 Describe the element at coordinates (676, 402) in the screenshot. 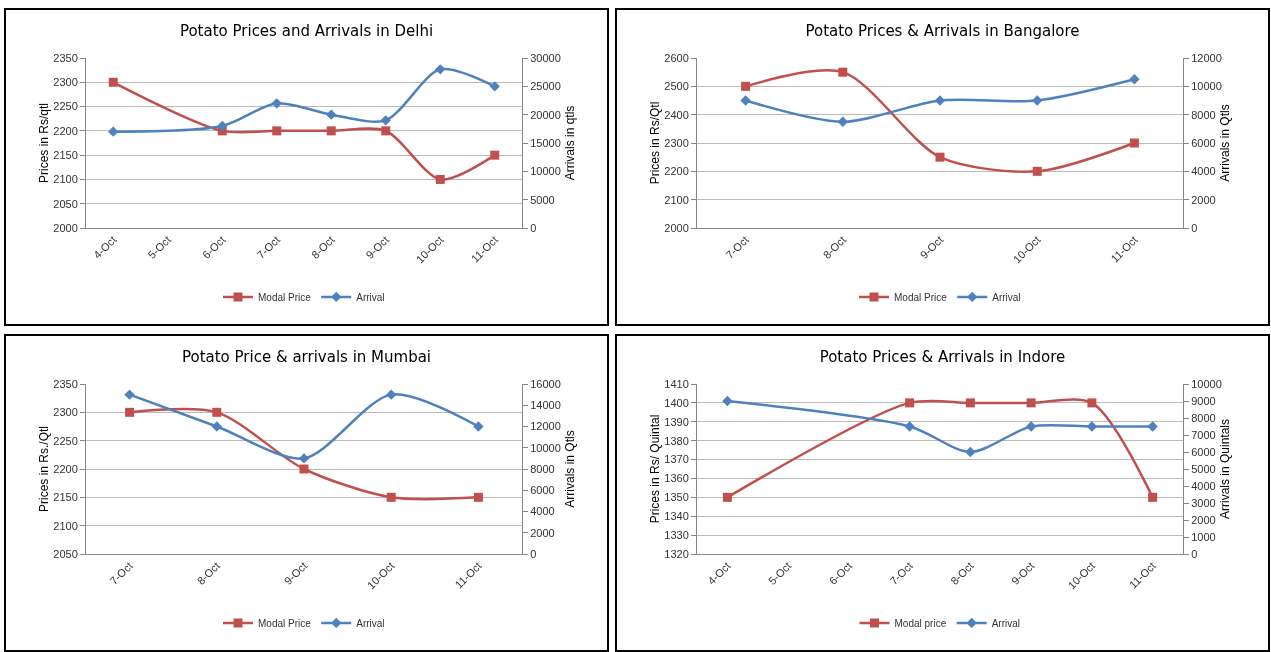

I see `y-tick-label: 1400` at that location.